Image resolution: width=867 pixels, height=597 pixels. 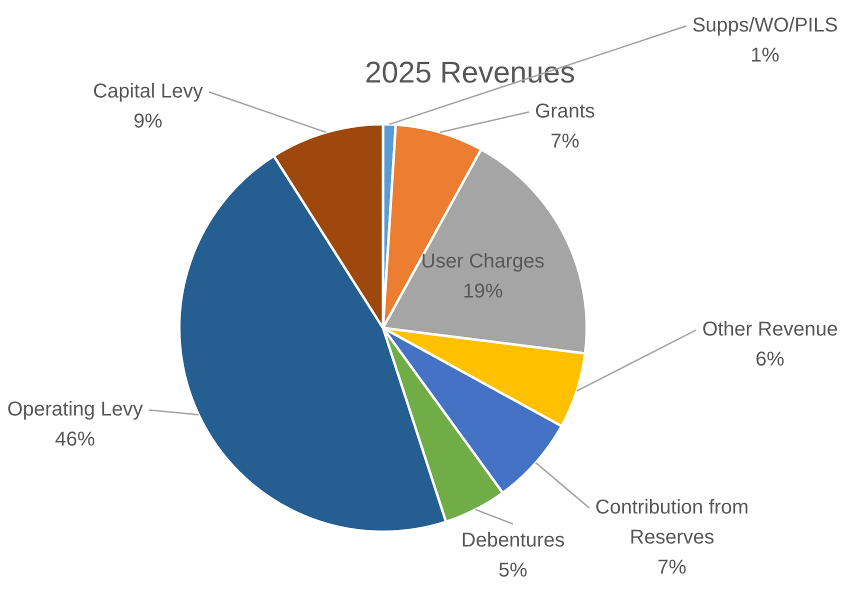 I want to click on slice-label: Operating Levy, so click(x=75, y=409).